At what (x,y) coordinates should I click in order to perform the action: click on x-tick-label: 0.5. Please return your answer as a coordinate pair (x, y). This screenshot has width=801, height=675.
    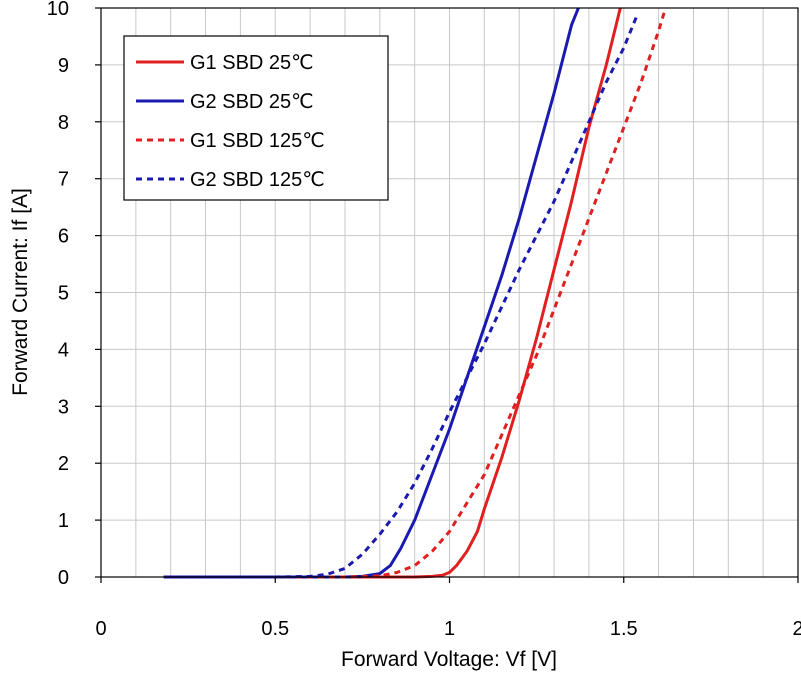
    Looking at the image, I should click on (275, 629).